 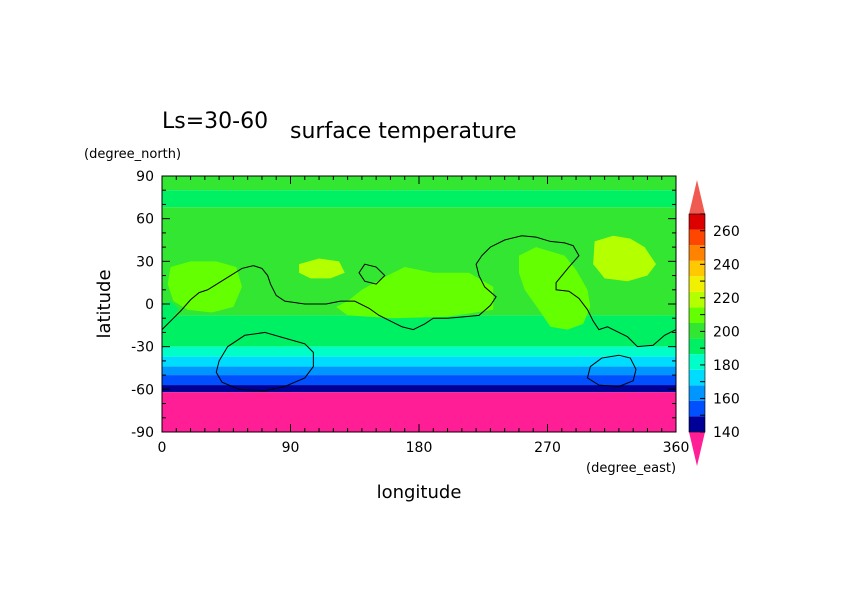 What do you see at coordinates (726, 299) in the screenshot?
I see `colorbar-label: 220` at bounding box center [726, 299].